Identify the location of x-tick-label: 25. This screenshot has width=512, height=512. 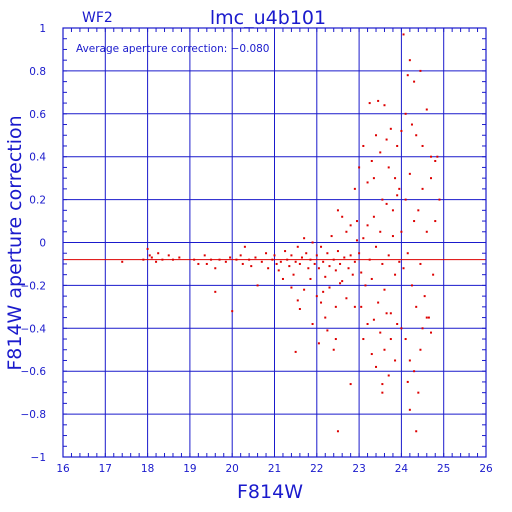
(443, 469).